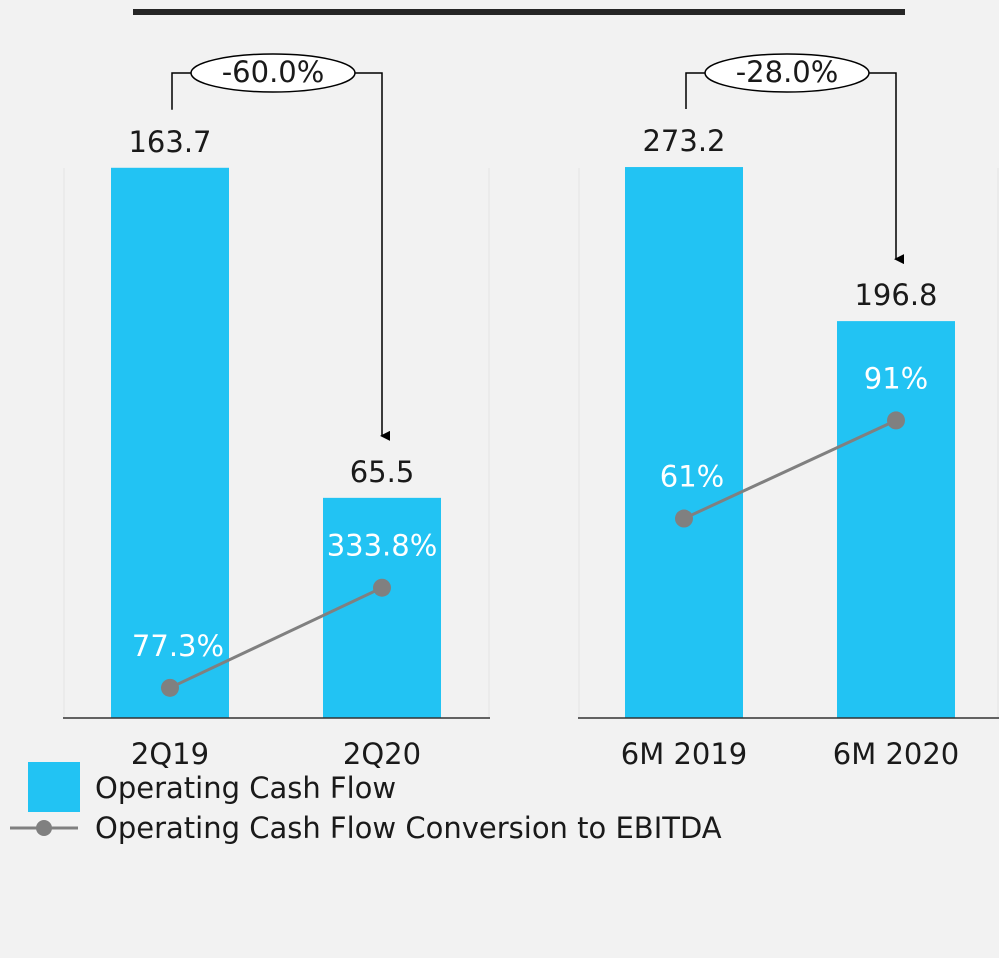  Describe the element at coordinates (178, 646) in the screenshot. I see `line-value-label: 77.3%` at that location.